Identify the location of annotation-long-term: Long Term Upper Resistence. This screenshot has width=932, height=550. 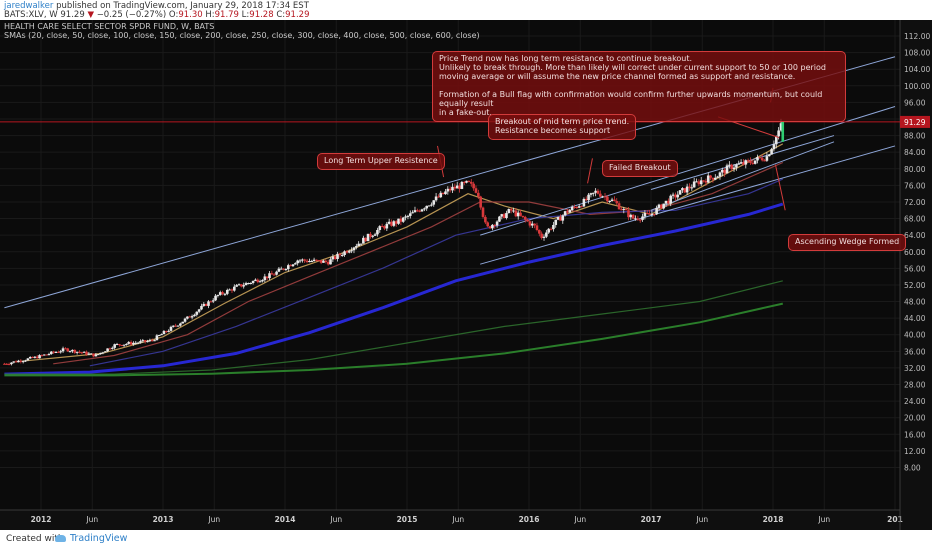
(381, 161).